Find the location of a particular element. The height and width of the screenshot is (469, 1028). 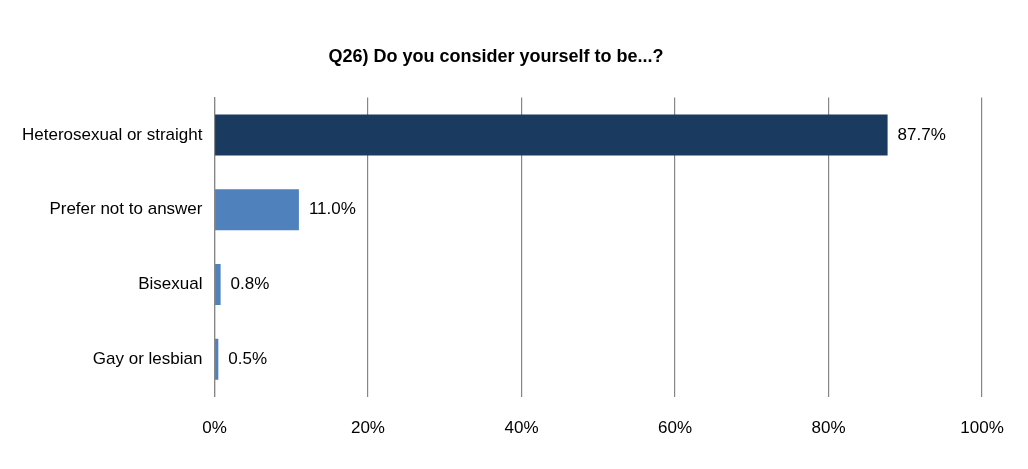

y-tick-label: Gay or lesbian is located at coordinates (147, 358).